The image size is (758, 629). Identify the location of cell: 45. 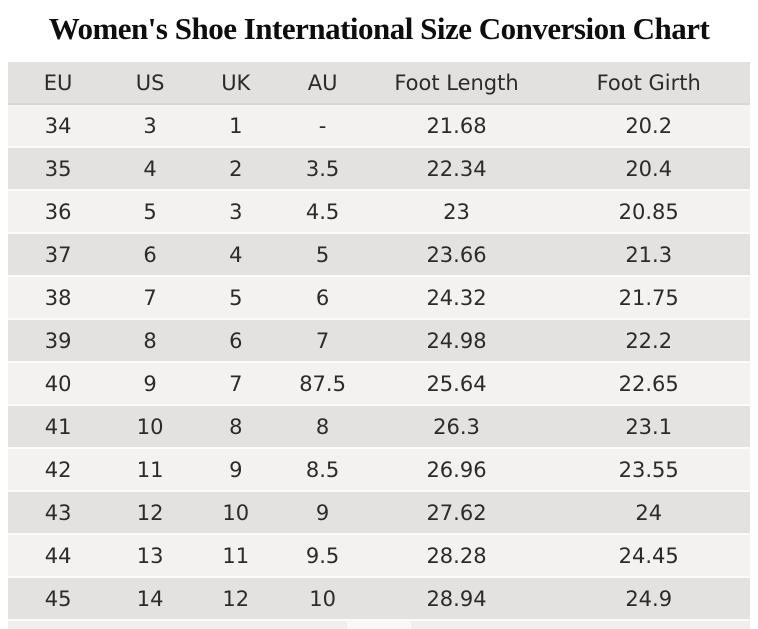
(58, 599).